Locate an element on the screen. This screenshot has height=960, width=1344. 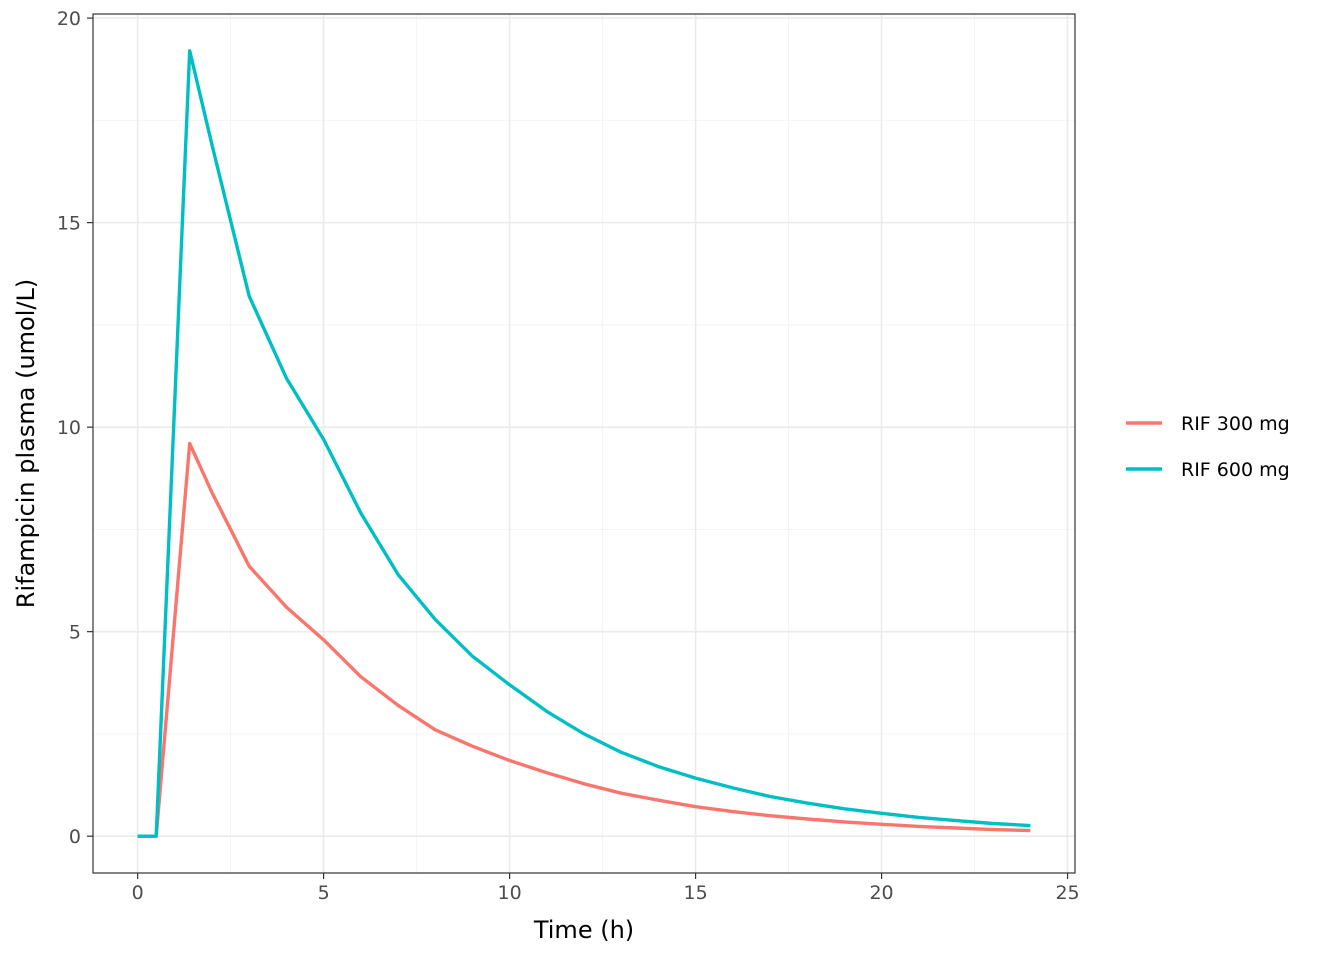
x-axis: 0 5 10 15 20 25 is located at coordinates (606, 888).